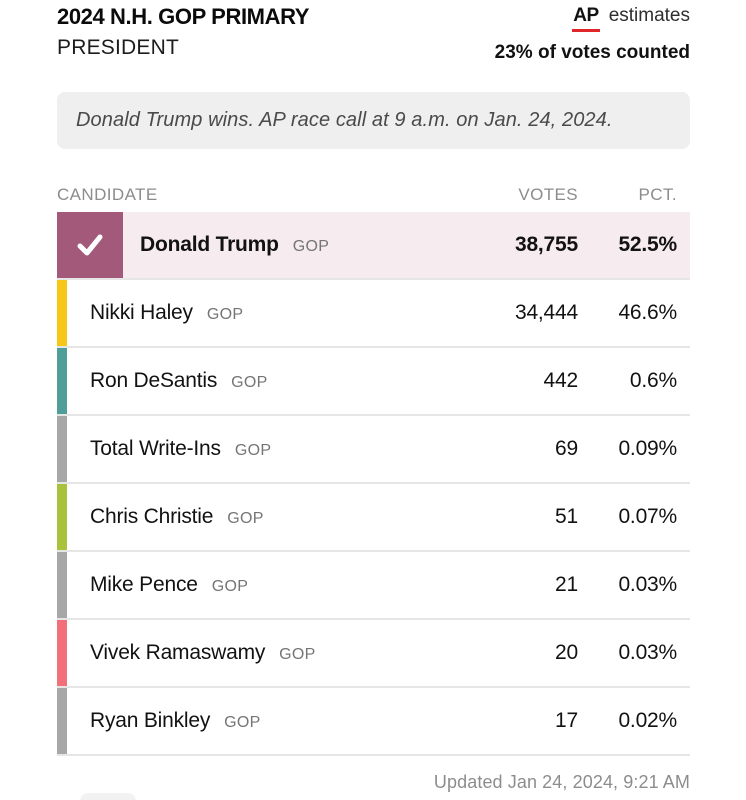 The height and width of the screenshot is (800, 746). I want to click on race-office: PRESIDENT, so click(118, 48).